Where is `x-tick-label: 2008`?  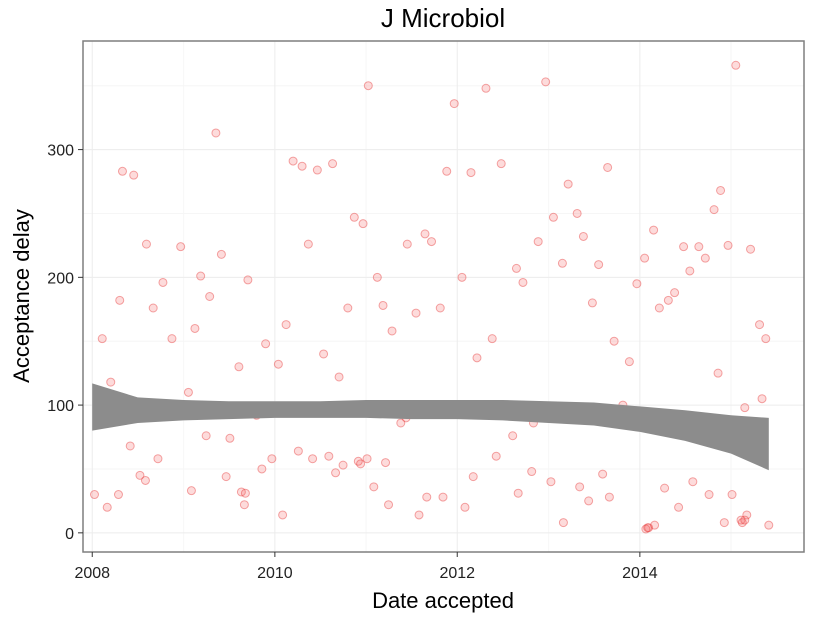 x-tick-label: 2008 is located at coordinates (92, 573).